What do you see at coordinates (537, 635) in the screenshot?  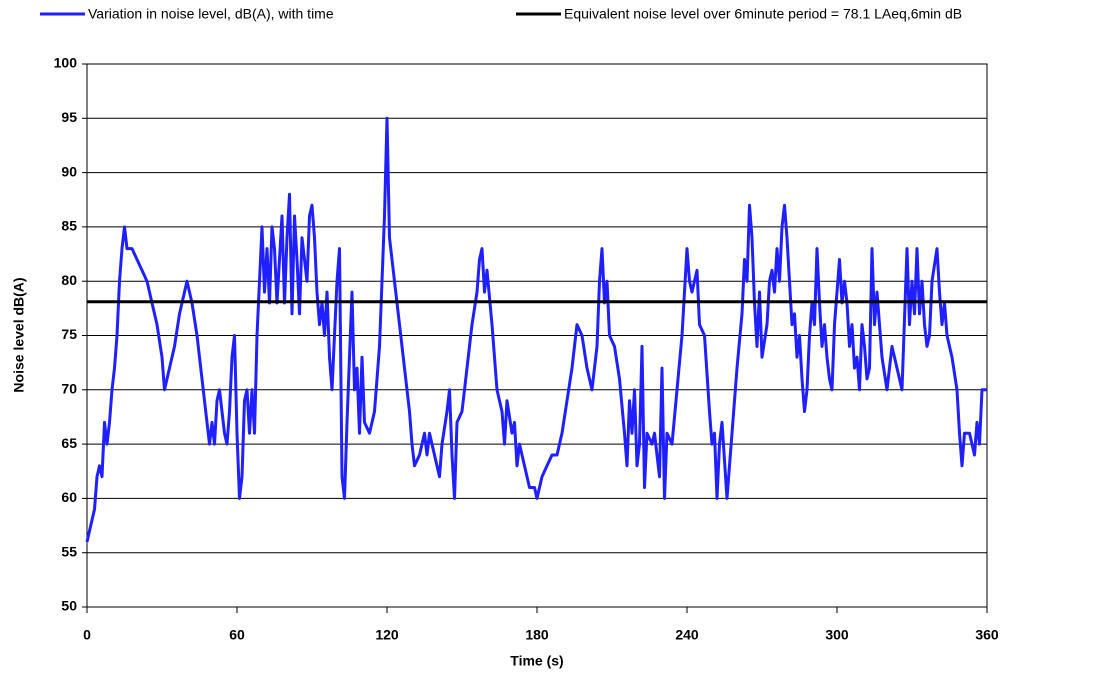 I see `x-tick-label: 180` at bounding box center [537, 635].